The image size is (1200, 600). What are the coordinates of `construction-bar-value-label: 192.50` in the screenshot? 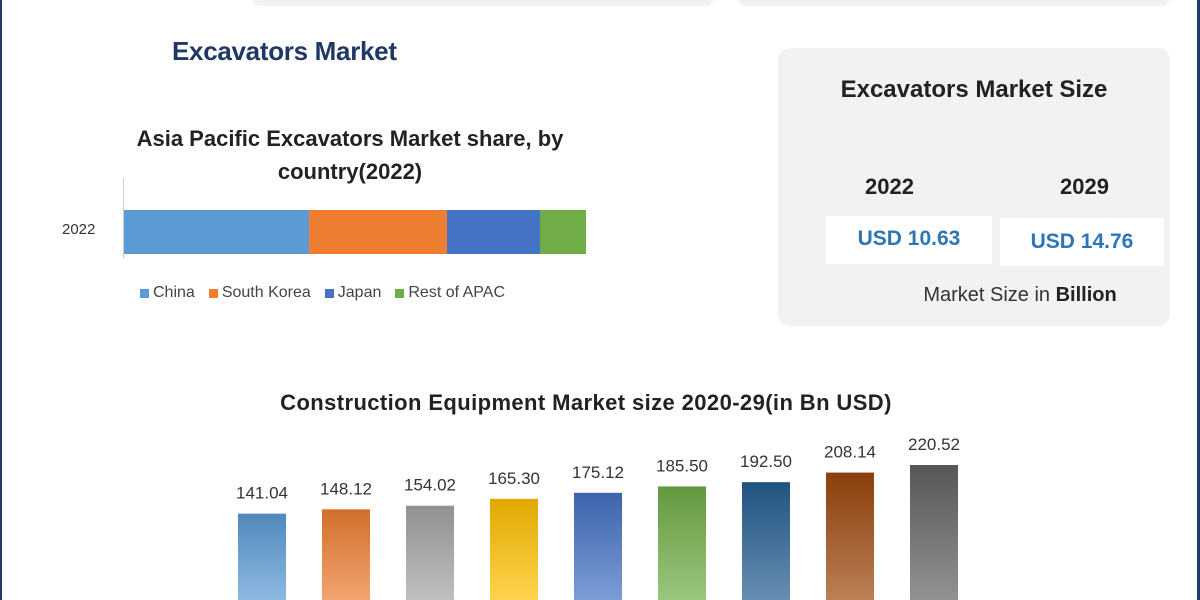 It's located at (766, 461).